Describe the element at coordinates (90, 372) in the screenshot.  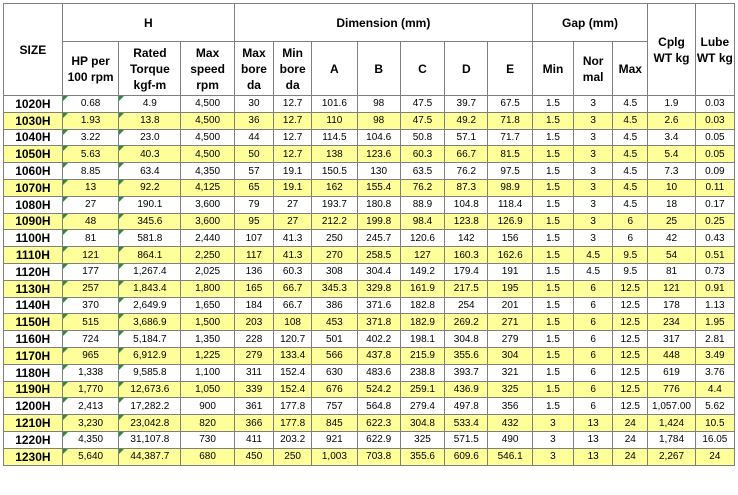
I see `cell-hp: 1,338` at that location.